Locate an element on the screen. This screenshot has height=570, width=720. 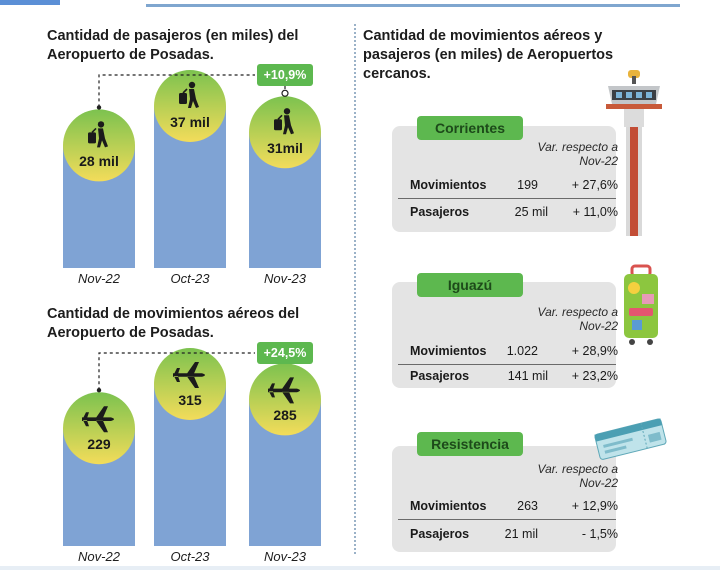
row-value-movimientos: 199 is located at coordinates (527, 185).